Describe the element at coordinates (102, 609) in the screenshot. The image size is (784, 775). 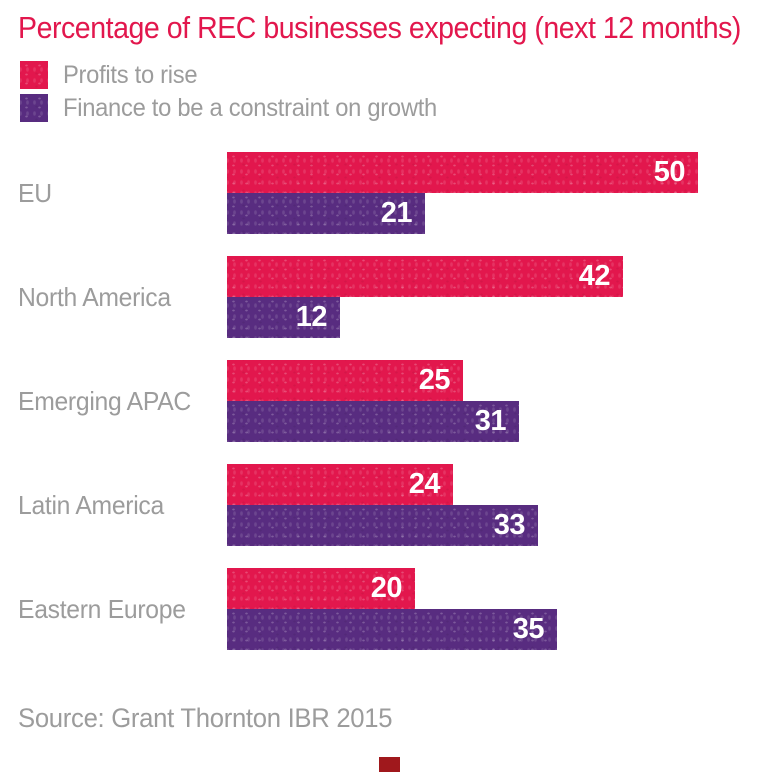
I see `category-label: Eastern Europe` at that location.